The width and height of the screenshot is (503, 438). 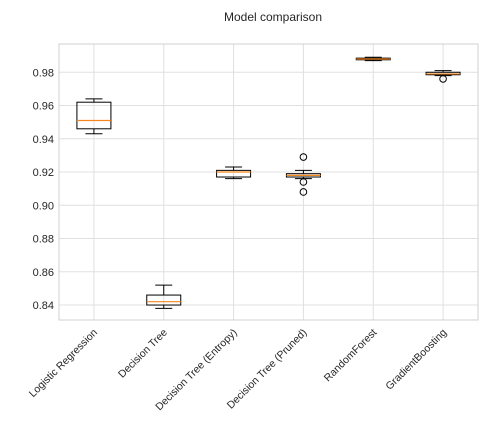 I want to click on y-tick-label: 0.94, so click(x=43, y=140).